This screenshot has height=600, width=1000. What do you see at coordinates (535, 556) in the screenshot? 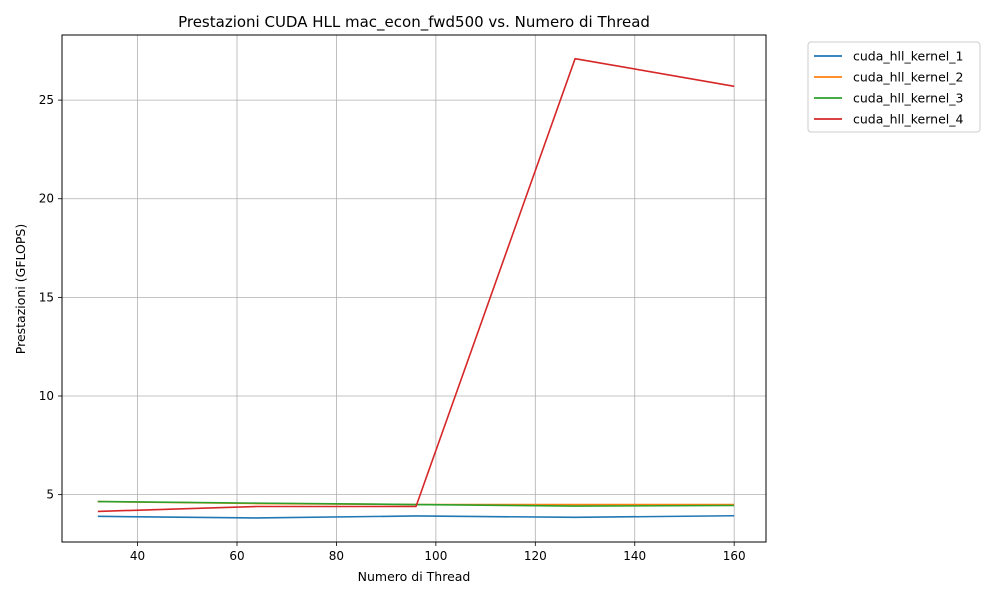
I see `x-tick-label: 120` at bounding box center [535, 556].